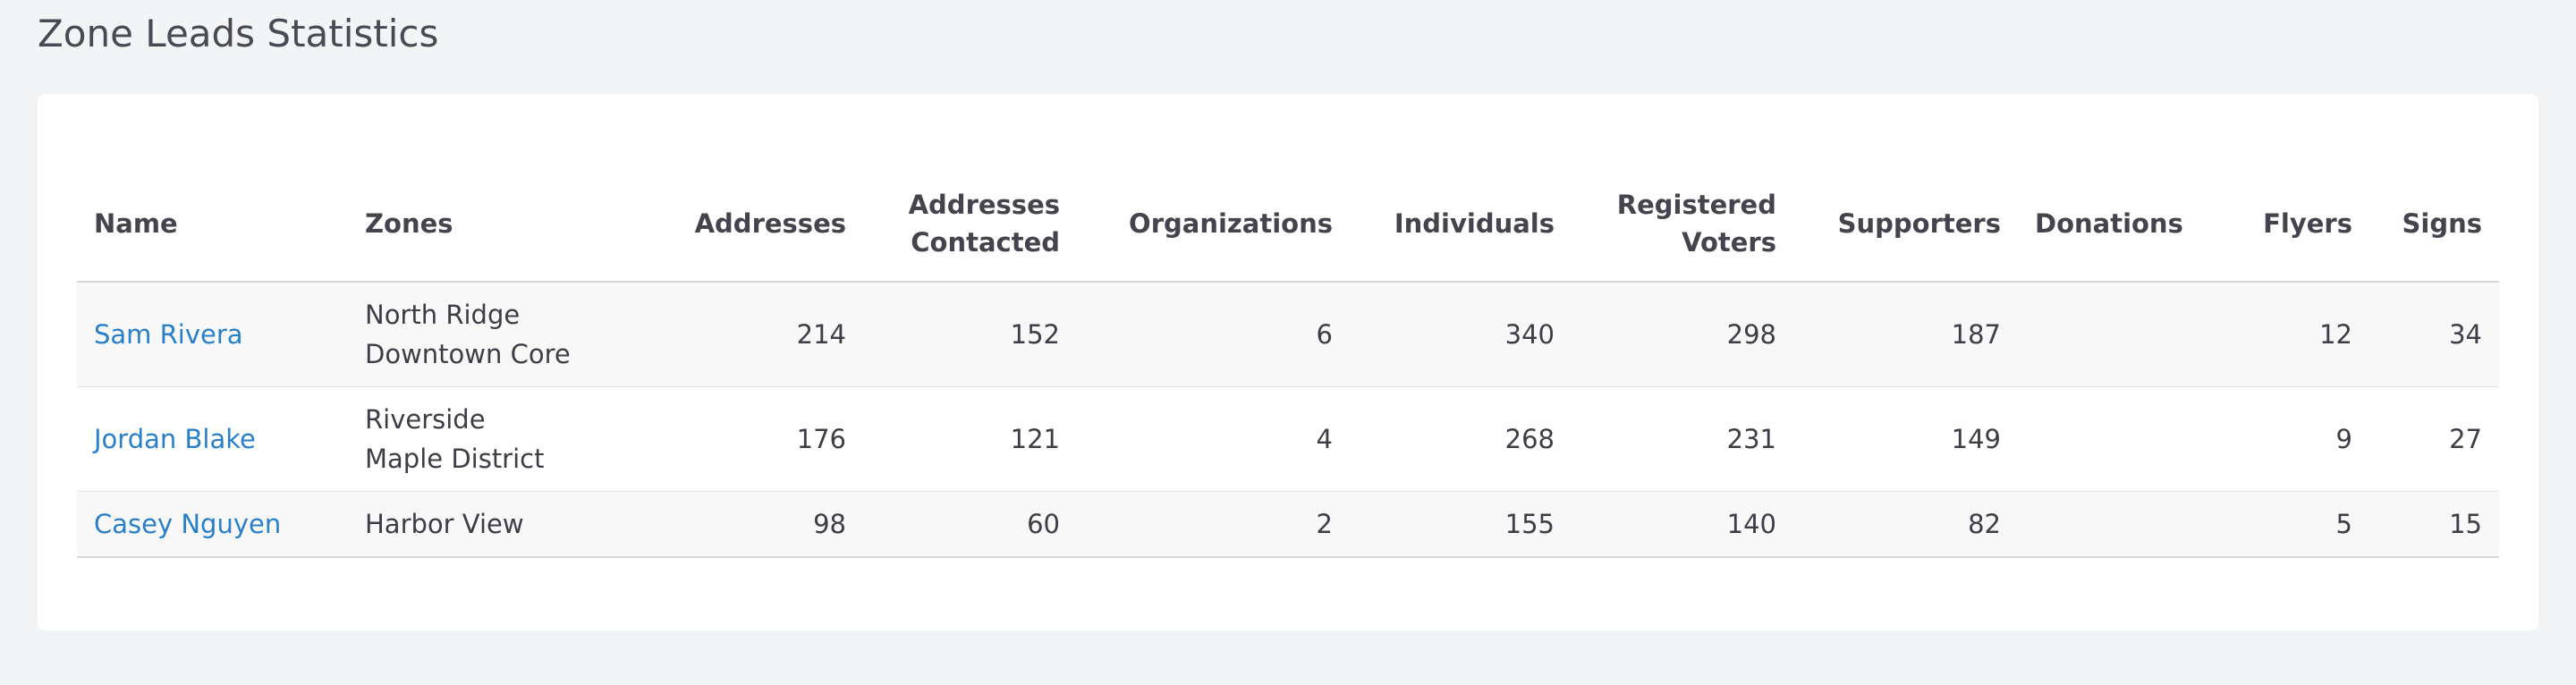 The width and height of the screenshot is (2576, 685). I want to click on cell-value: 187, so click(1976, 334).